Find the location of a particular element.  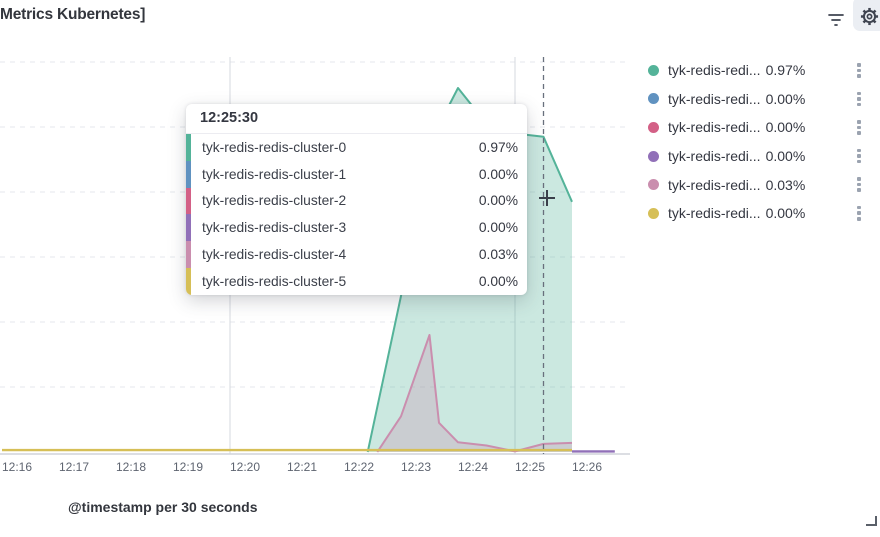

panel-settings-button is located at coordinates (866, 15).